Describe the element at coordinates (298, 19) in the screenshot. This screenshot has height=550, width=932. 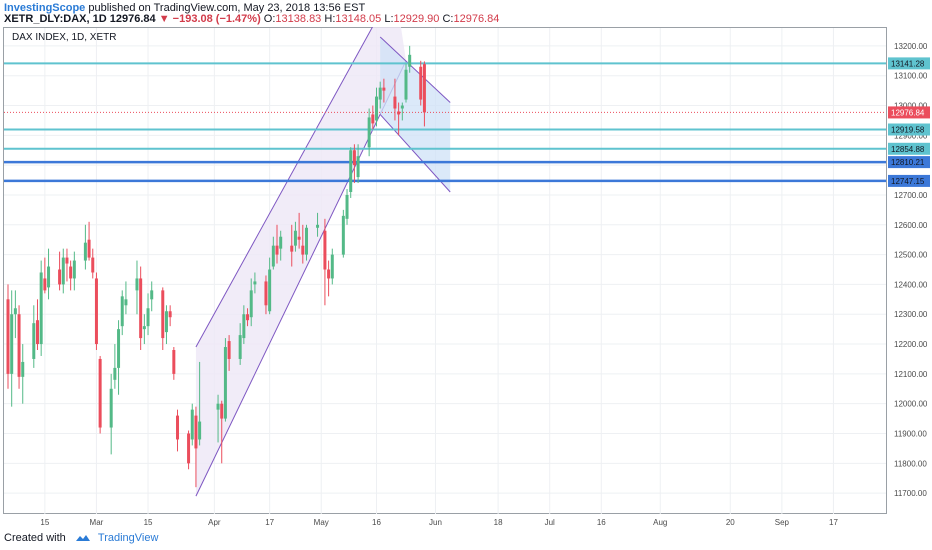
I see `open-value: 13138.83` at that location.